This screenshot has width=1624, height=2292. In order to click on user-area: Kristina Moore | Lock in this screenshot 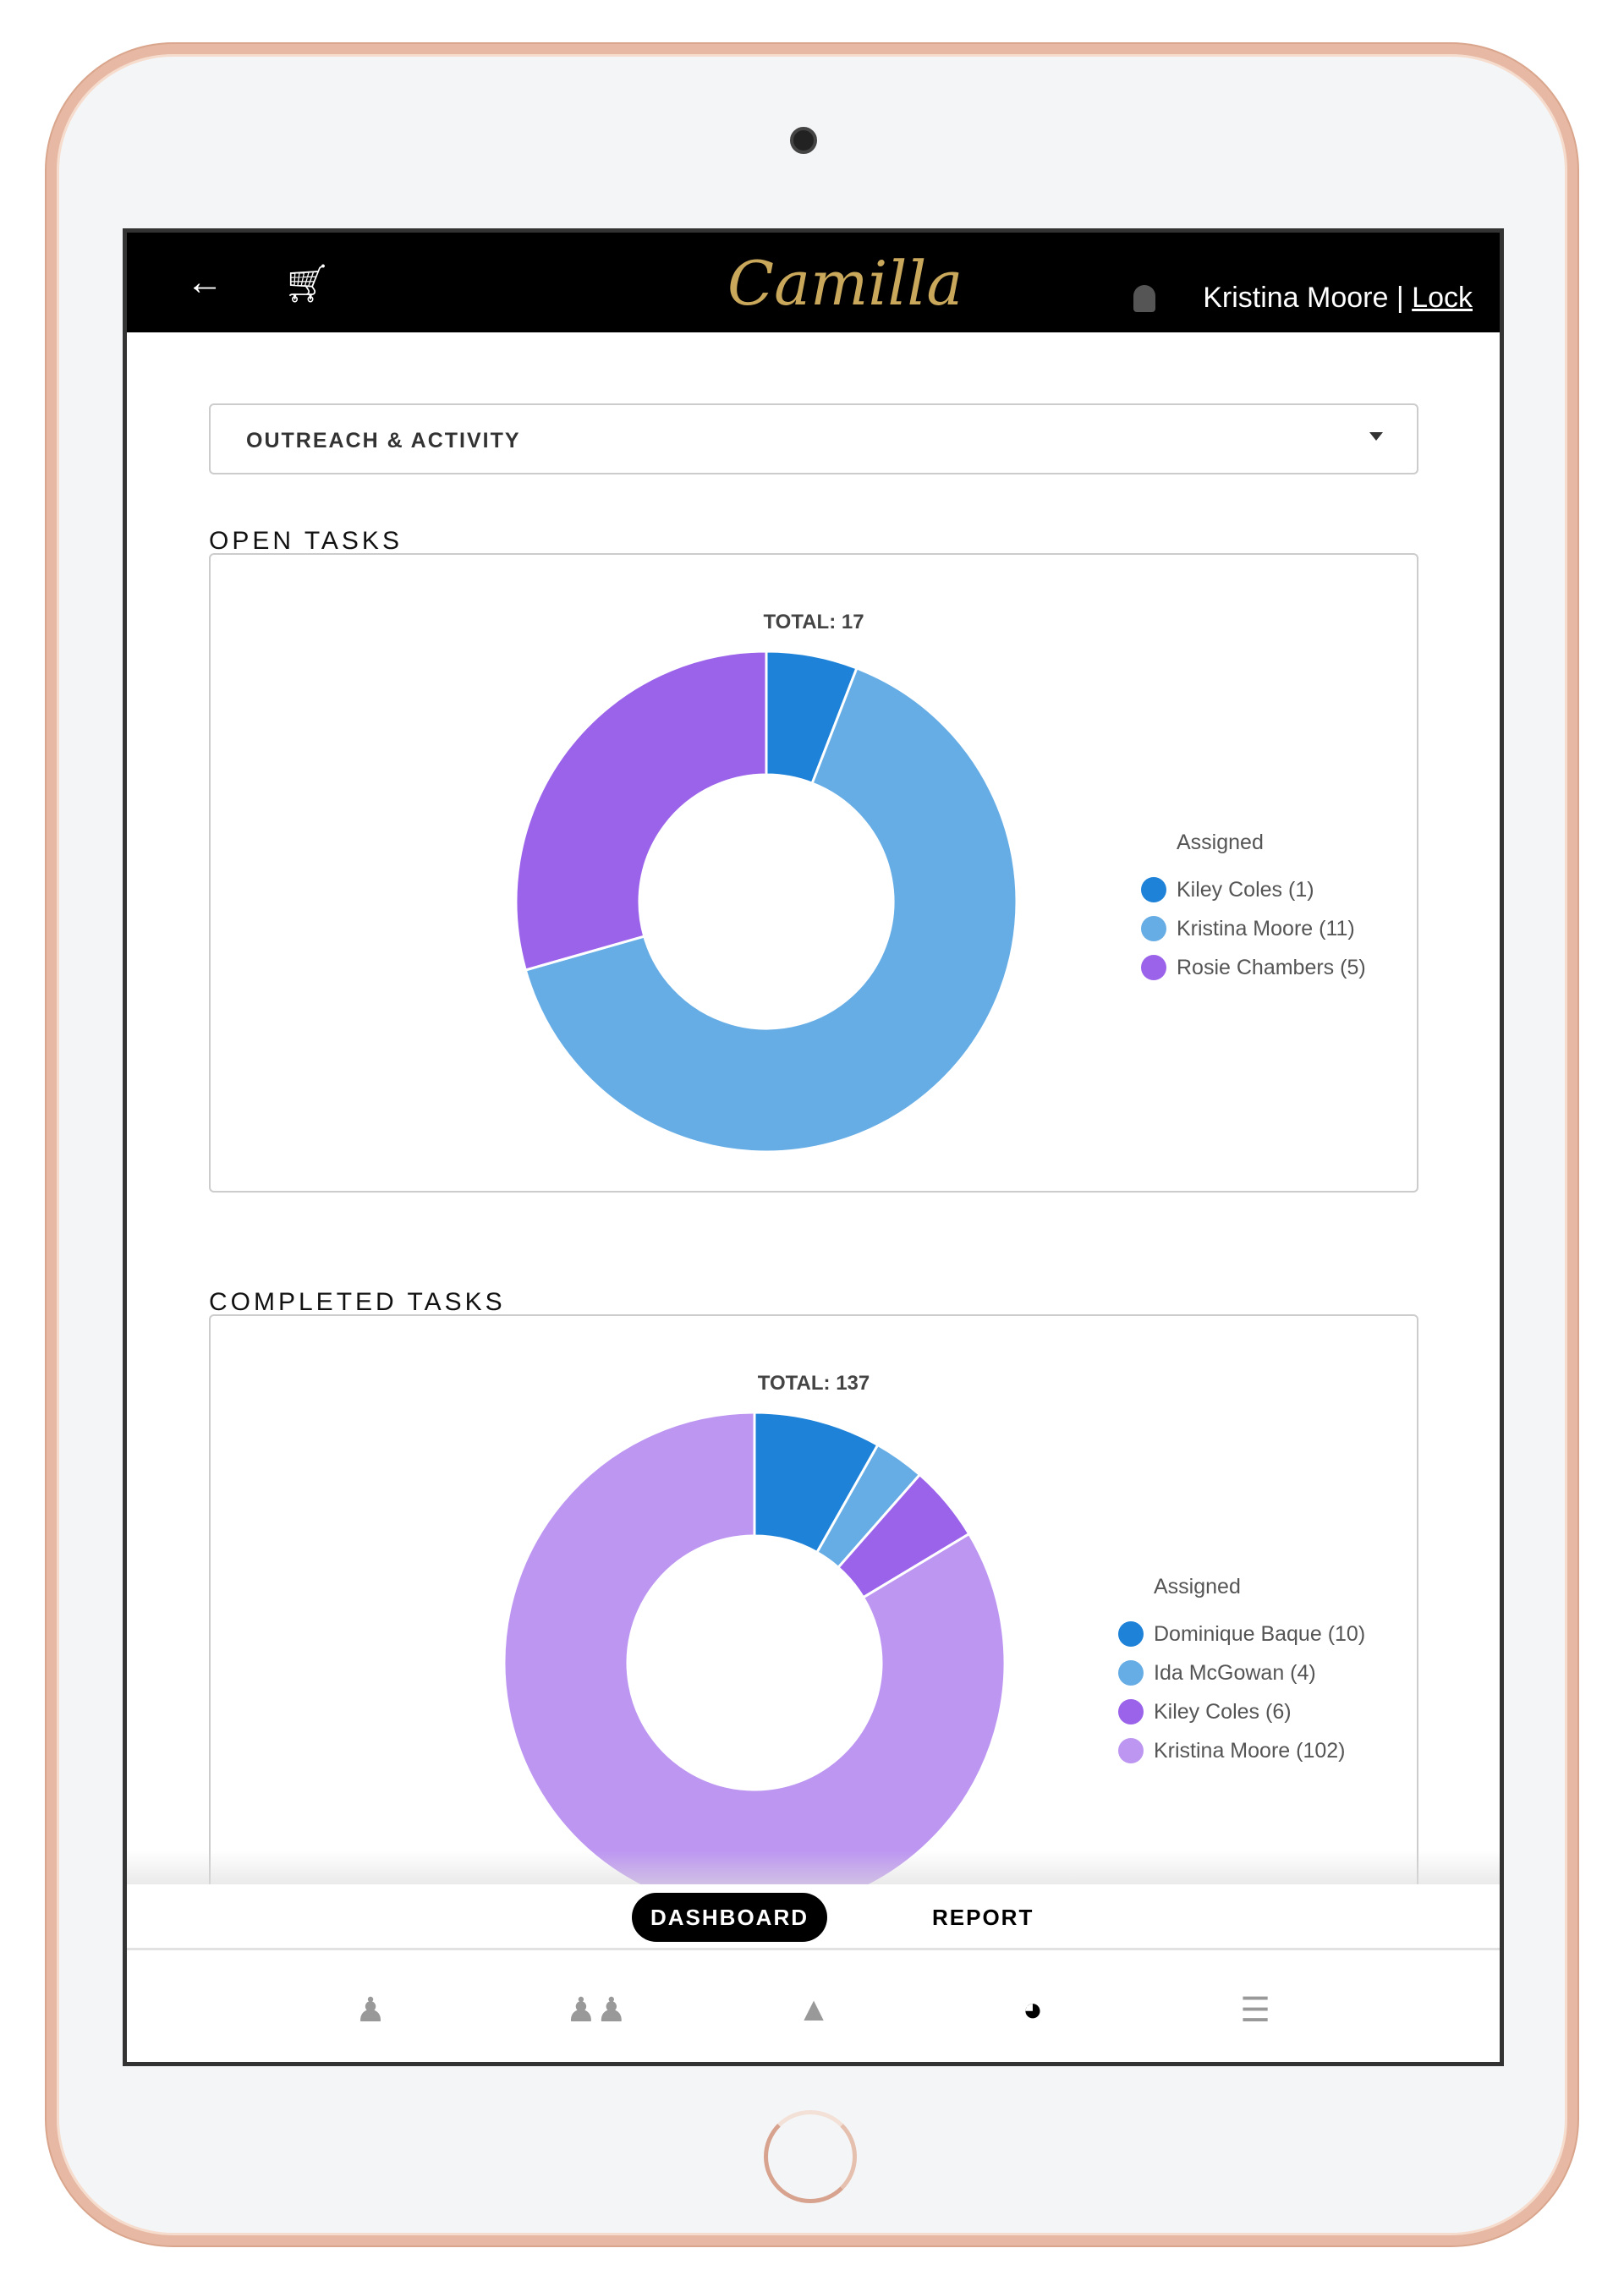, I will do `click(1338, 298)`.